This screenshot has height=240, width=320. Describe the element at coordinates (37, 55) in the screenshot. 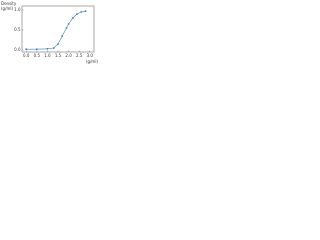

I see `x-tick-label: 0.5` at that location.